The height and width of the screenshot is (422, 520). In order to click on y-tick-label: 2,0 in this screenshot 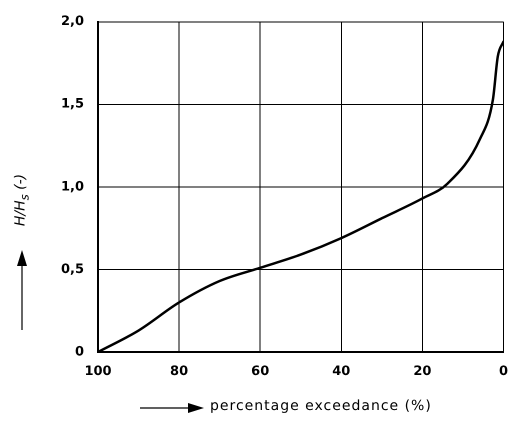, I will do `click(72, 22)`.